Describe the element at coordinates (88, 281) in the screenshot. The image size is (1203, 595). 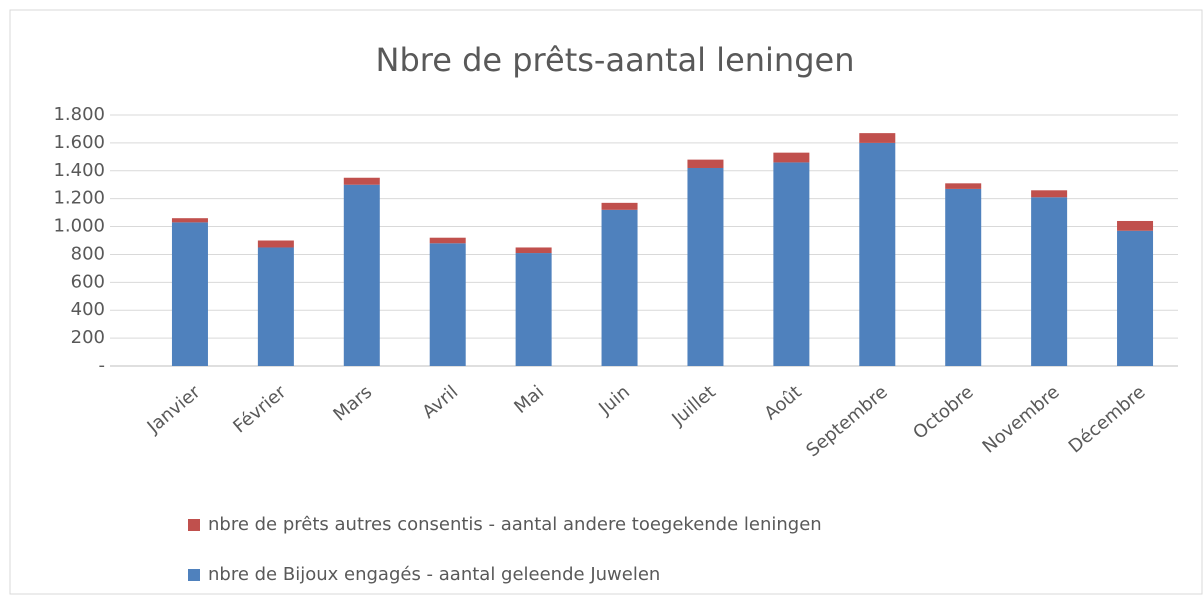
I see `y-tick-label: 600` at that location.